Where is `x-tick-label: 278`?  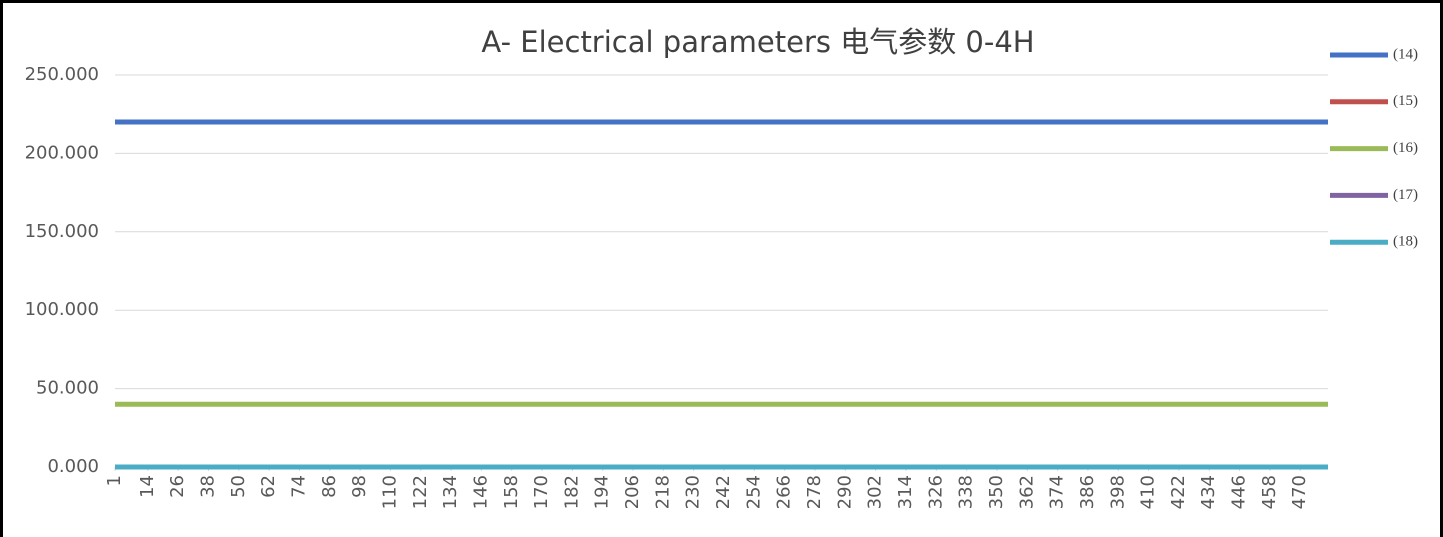
x-tick-label: 278 is located at coordinates (814, 492).